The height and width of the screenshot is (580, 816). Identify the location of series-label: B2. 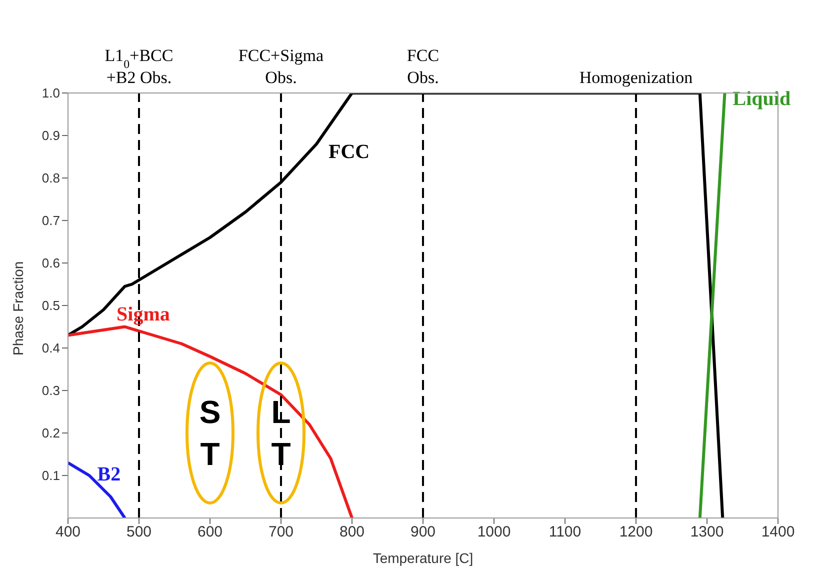
(109, 475).